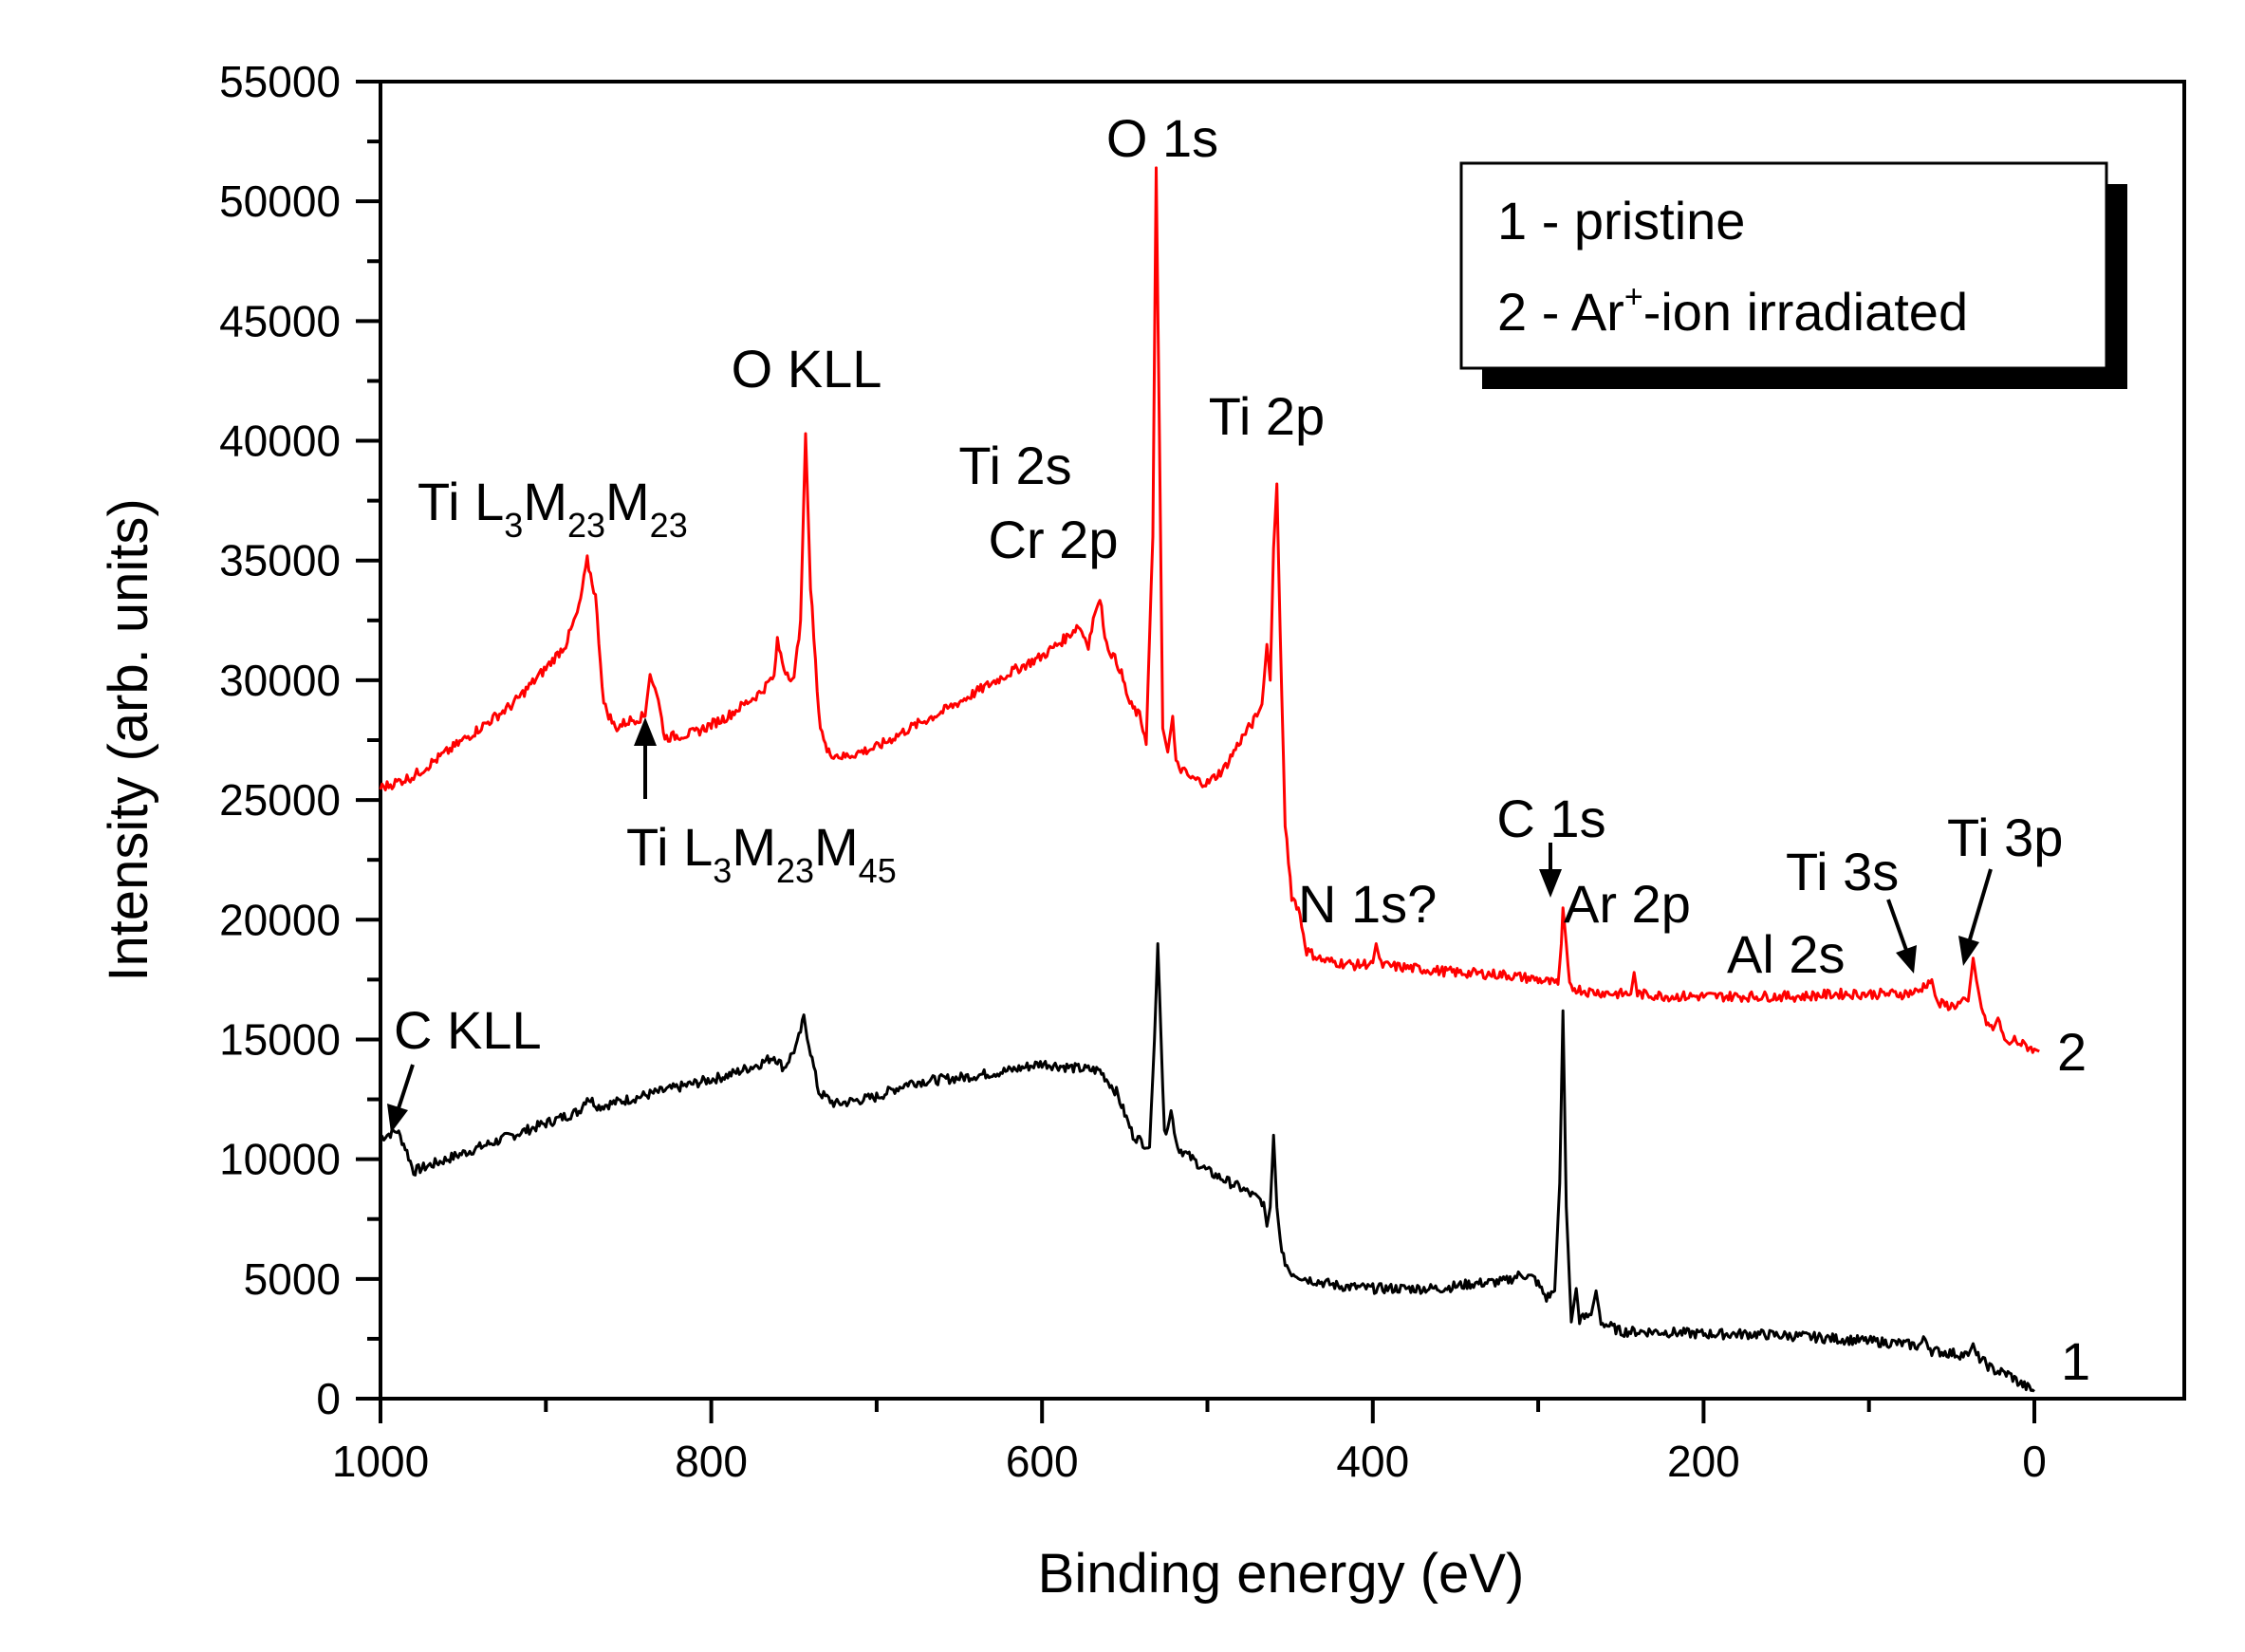 This screenshot has height=1652, width=2245. What do you see at coordinates (280, 919) in the screenshot?
I see `y-tick-label: 20000` at bounding box center [280, 919].